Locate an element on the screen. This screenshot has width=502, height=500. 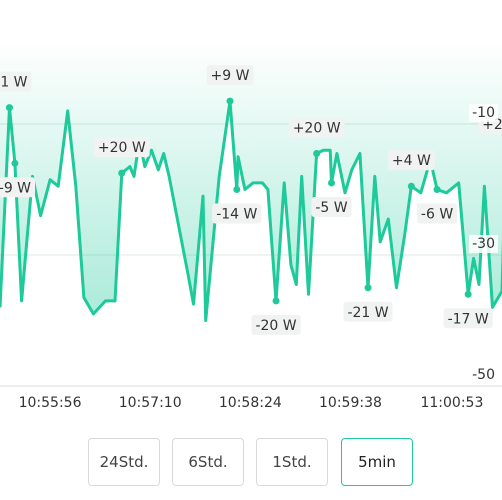
point-label-group: -5 W is located at coordinates (331, 206).